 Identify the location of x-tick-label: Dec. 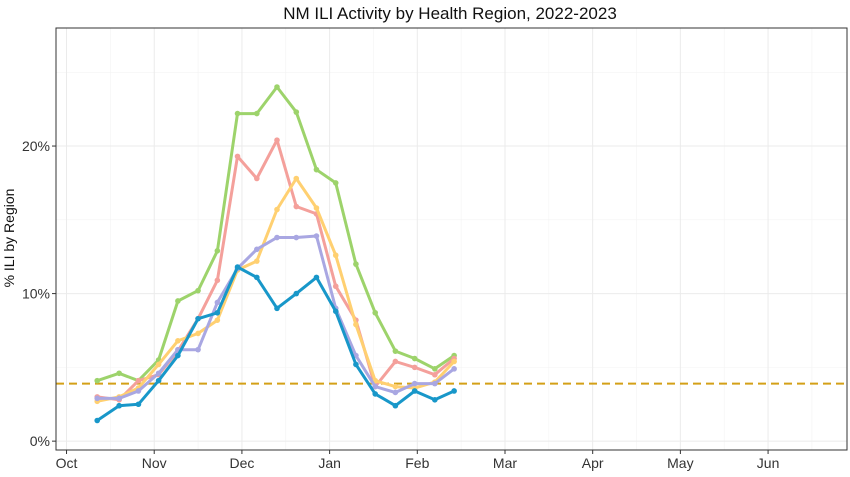
(241, 463).